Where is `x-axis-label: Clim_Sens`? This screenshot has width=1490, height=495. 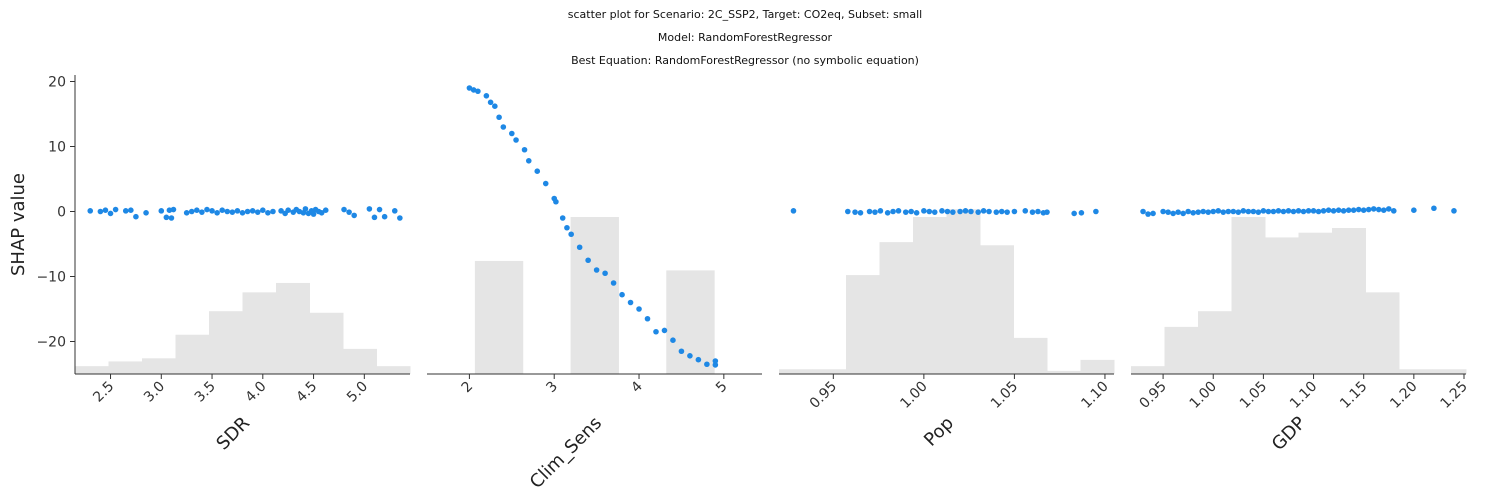 x-axis-label: Clim_Sens is located at coordinates (566, 453).